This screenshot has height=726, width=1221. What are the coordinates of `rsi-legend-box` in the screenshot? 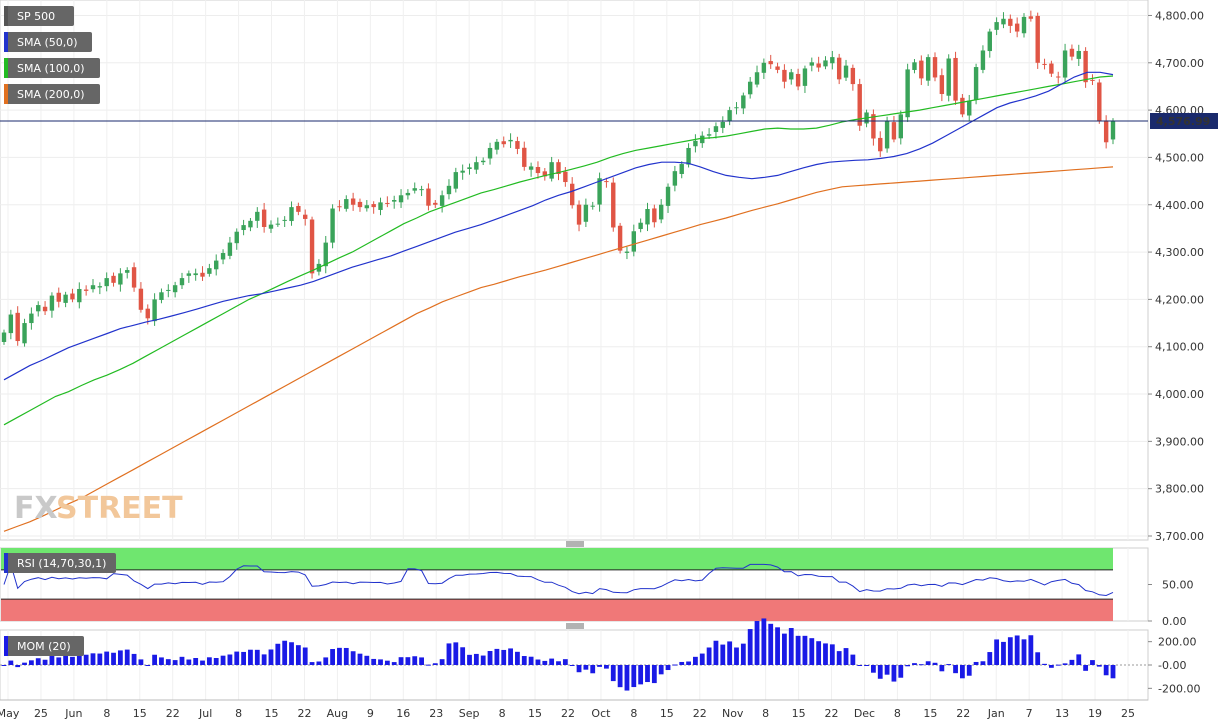 It's located at (60, 563).